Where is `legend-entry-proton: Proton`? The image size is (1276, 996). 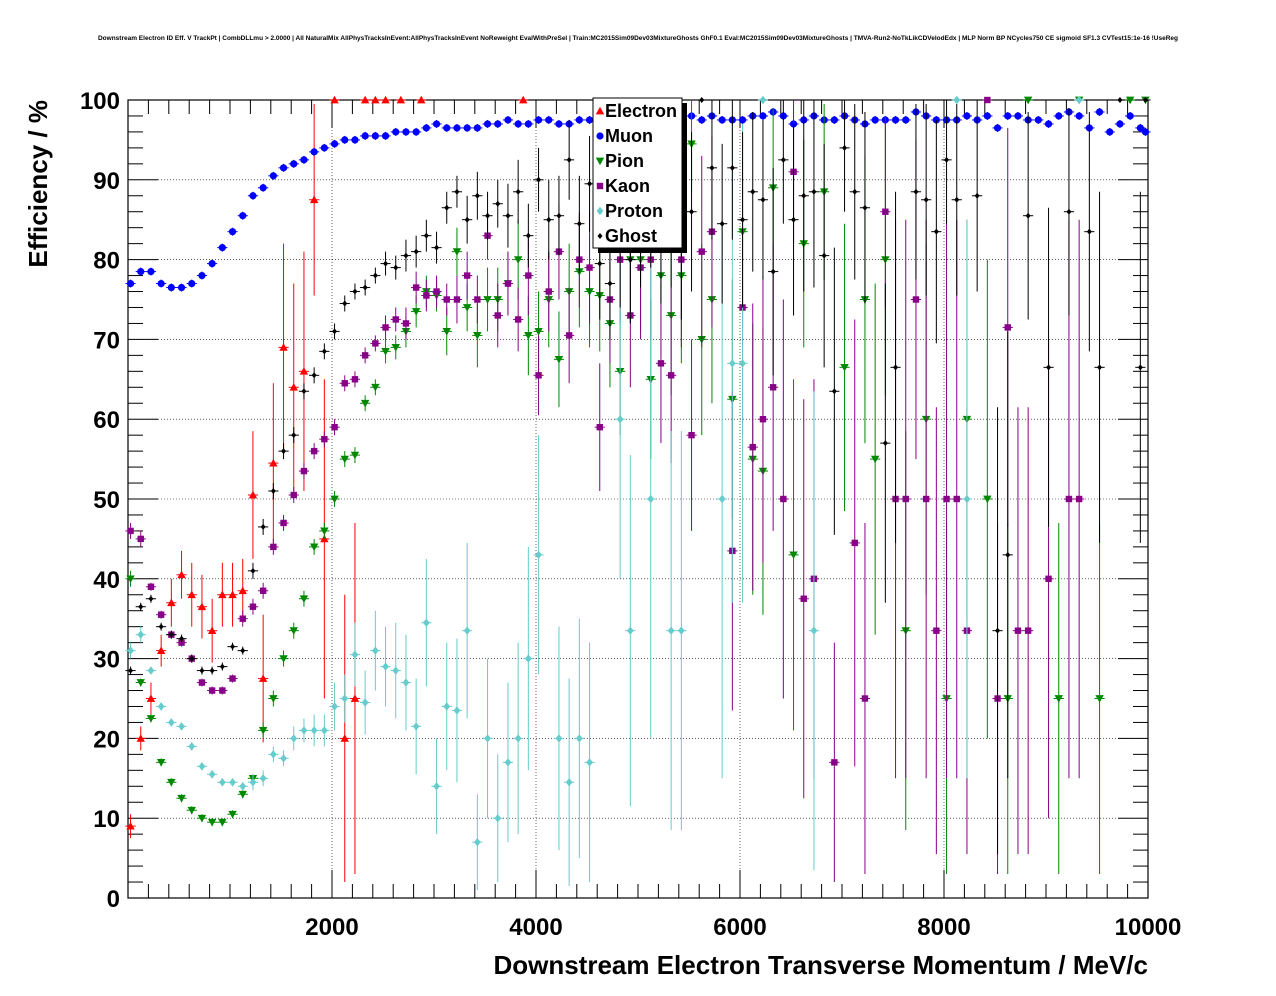
legend-entry-proton: Proton is located at coordinates (629, 211).